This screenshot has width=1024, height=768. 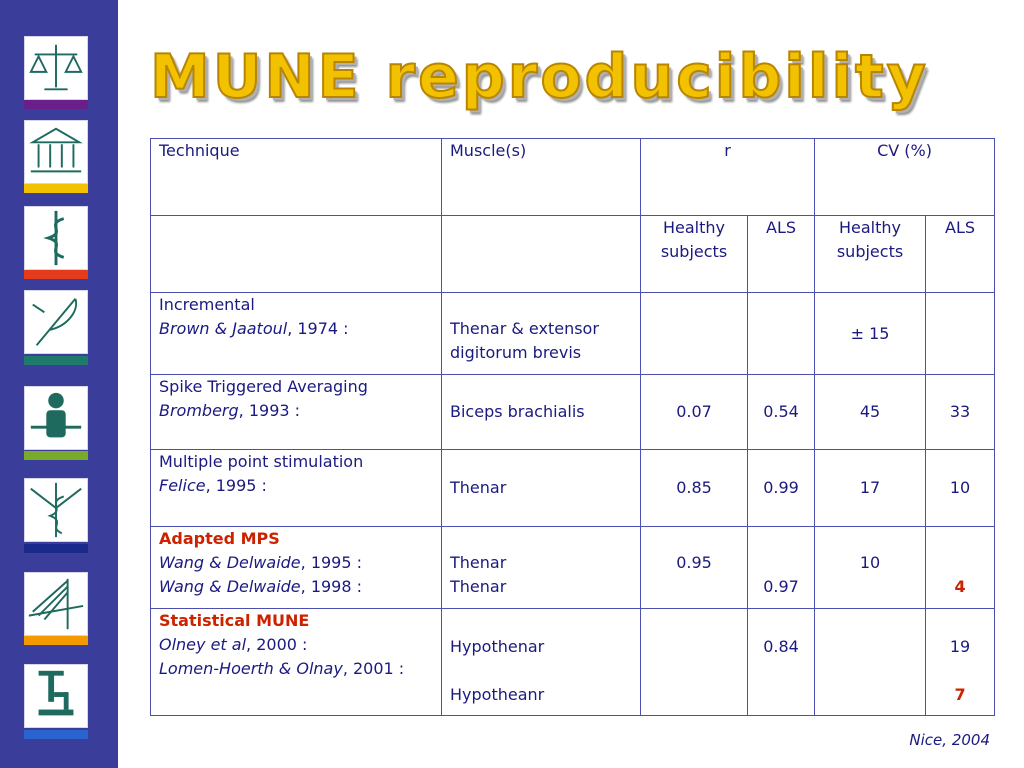 What do you see at coordinates (541, 662) in the screenshot?
I see `muscle-cell: Hypothenar Hypotheanr` at bounding box center [541, 662].